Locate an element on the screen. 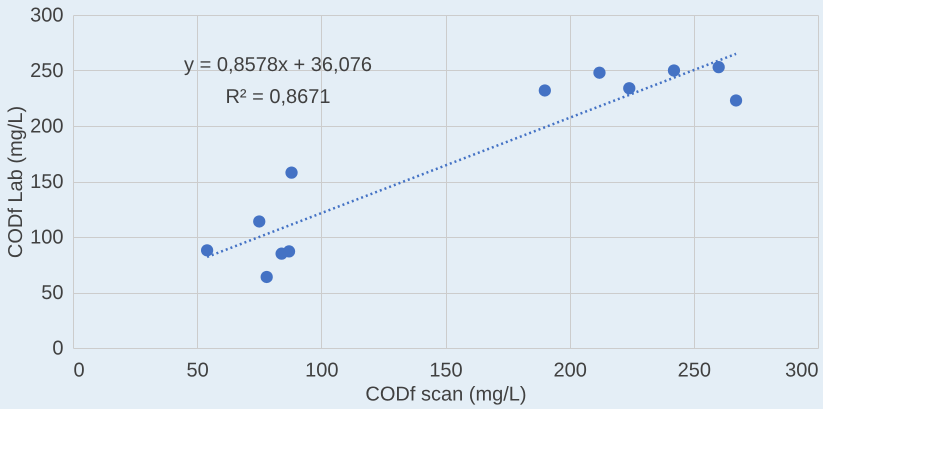 The width and height of the screenshot is (933, 459). y-tick-label: 50 is located at coordinates (52, 293).